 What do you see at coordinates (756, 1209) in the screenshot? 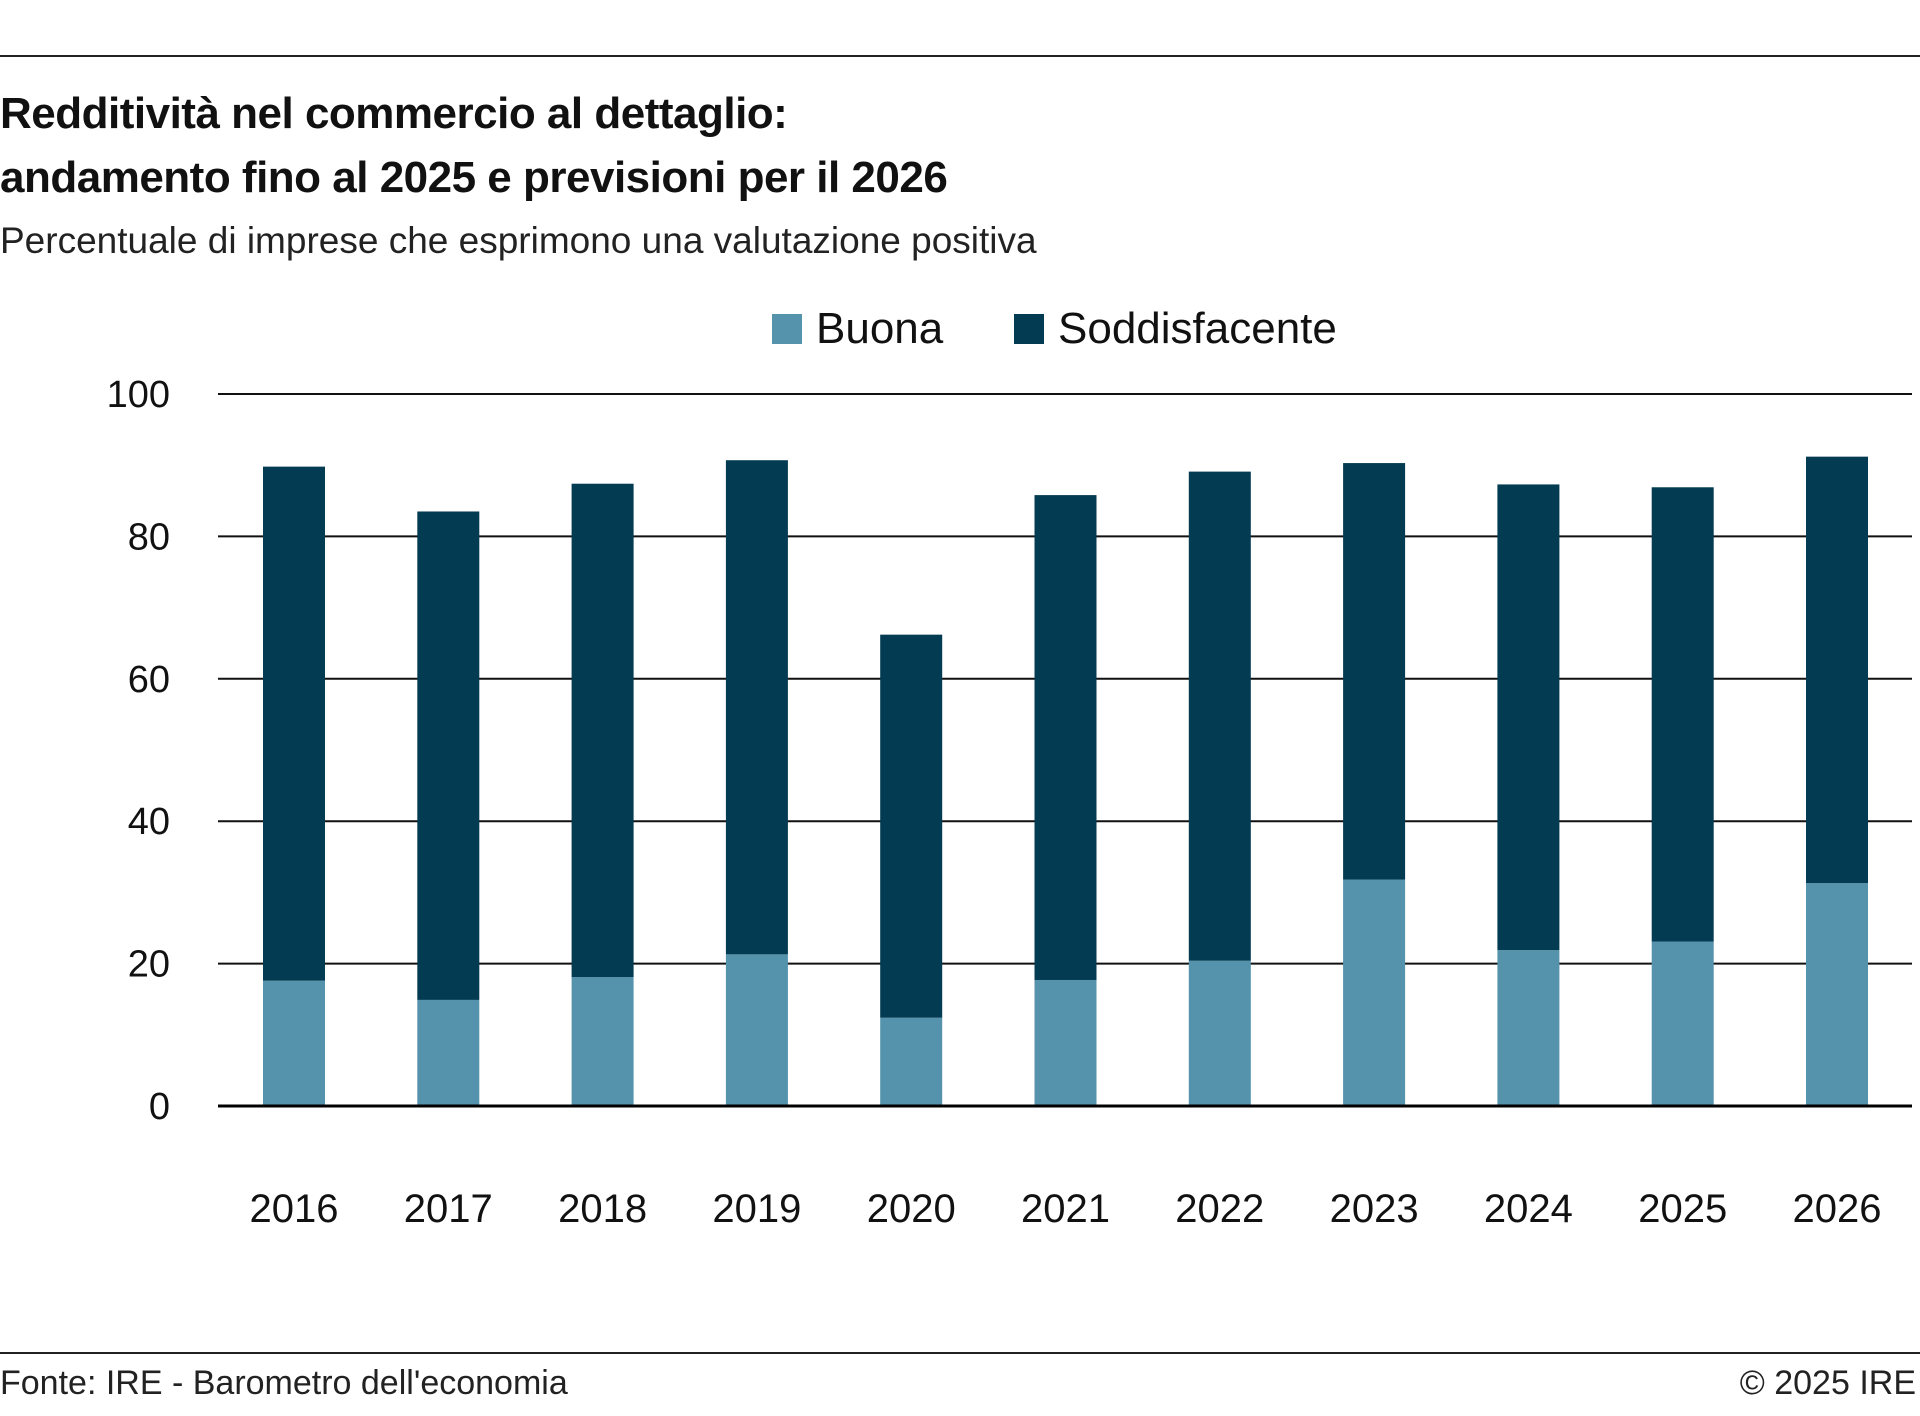
I see `x-tick-label: 2019` at bounding box center [756, 1209].